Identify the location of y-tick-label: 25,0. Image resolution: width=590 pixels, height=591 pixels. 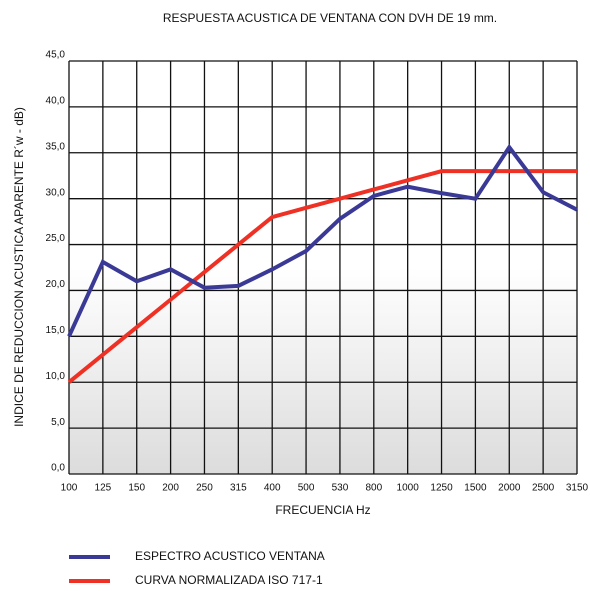
(56, 238).